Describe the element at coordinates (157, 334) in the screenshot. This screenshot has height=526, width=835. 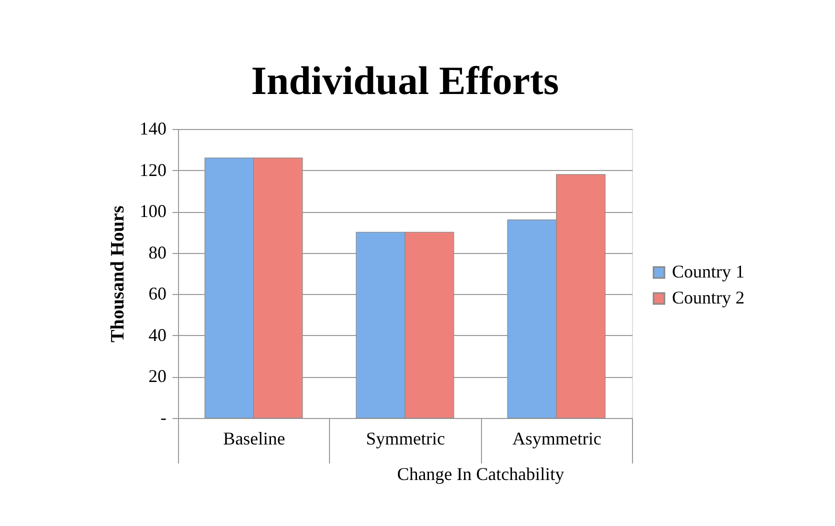
I see `y-tick-label: 40` at that location.